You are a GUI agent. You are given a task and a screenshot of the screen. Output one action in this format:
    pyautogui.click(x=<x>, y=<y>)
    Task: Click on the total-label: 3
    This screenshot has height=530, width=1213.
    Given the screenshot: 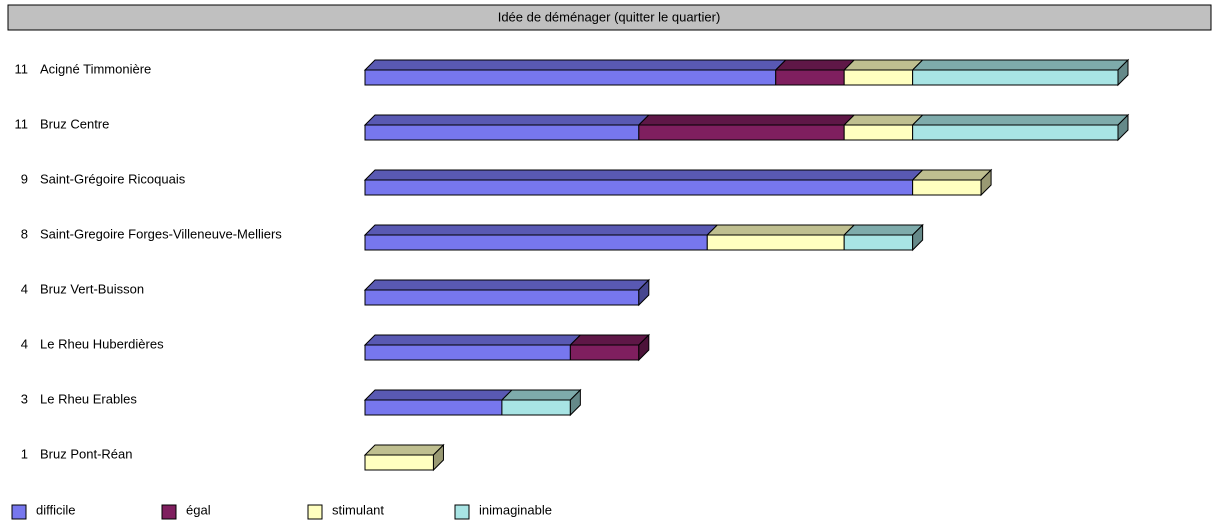 What is the action you would take?
    pyautogui.click(x=24, y=398)
    